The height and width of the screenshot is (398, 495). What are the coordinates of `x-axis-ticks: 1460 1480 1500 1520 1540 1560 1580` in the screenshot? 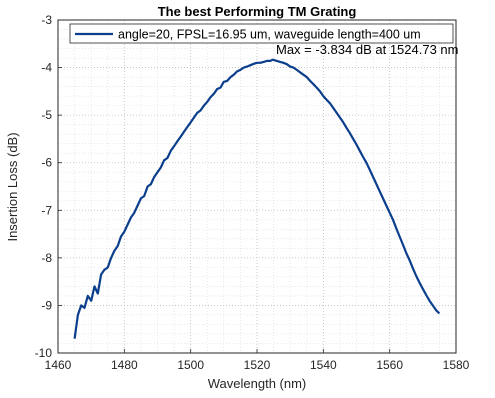 It's located at (257, 360).